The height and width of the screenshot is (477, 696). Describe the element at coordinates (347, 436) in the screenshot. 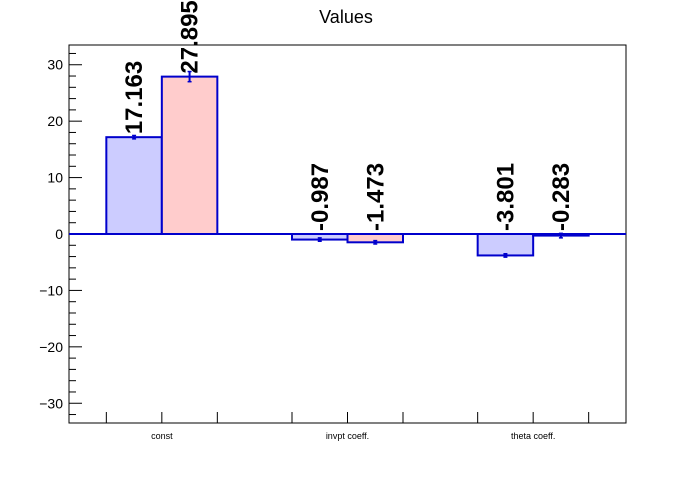

I see `x-tick-label: invpt coeff.` at that location.